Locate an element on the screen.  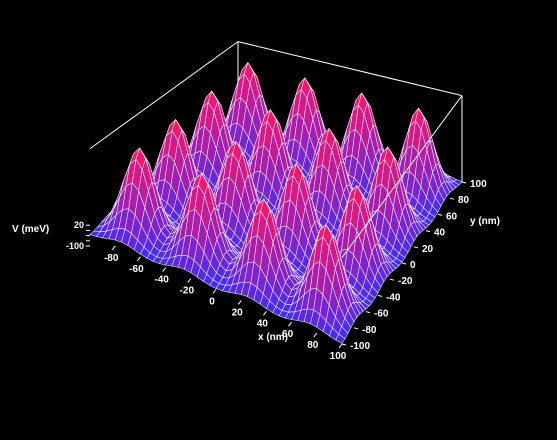
x-tick-label: -60 is located at coordinates (136, 269).